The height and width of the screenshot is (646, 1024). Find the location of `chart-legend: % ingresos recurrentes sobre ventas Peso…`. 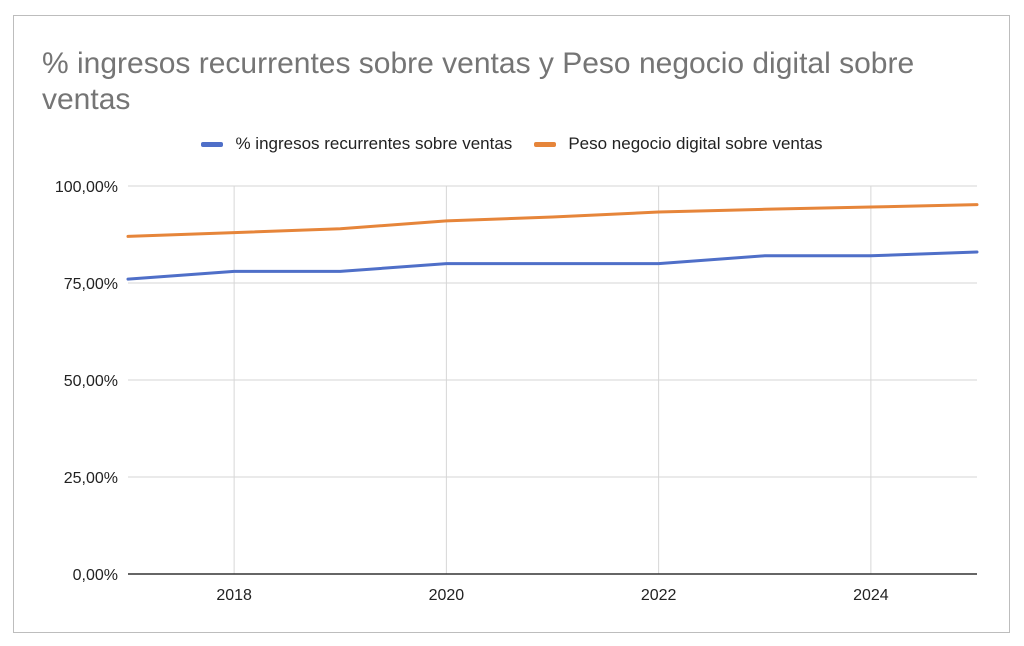

chart-legend: % ingresos recurrentes sobre ventas Peso… is located at coordinates (512, 144).